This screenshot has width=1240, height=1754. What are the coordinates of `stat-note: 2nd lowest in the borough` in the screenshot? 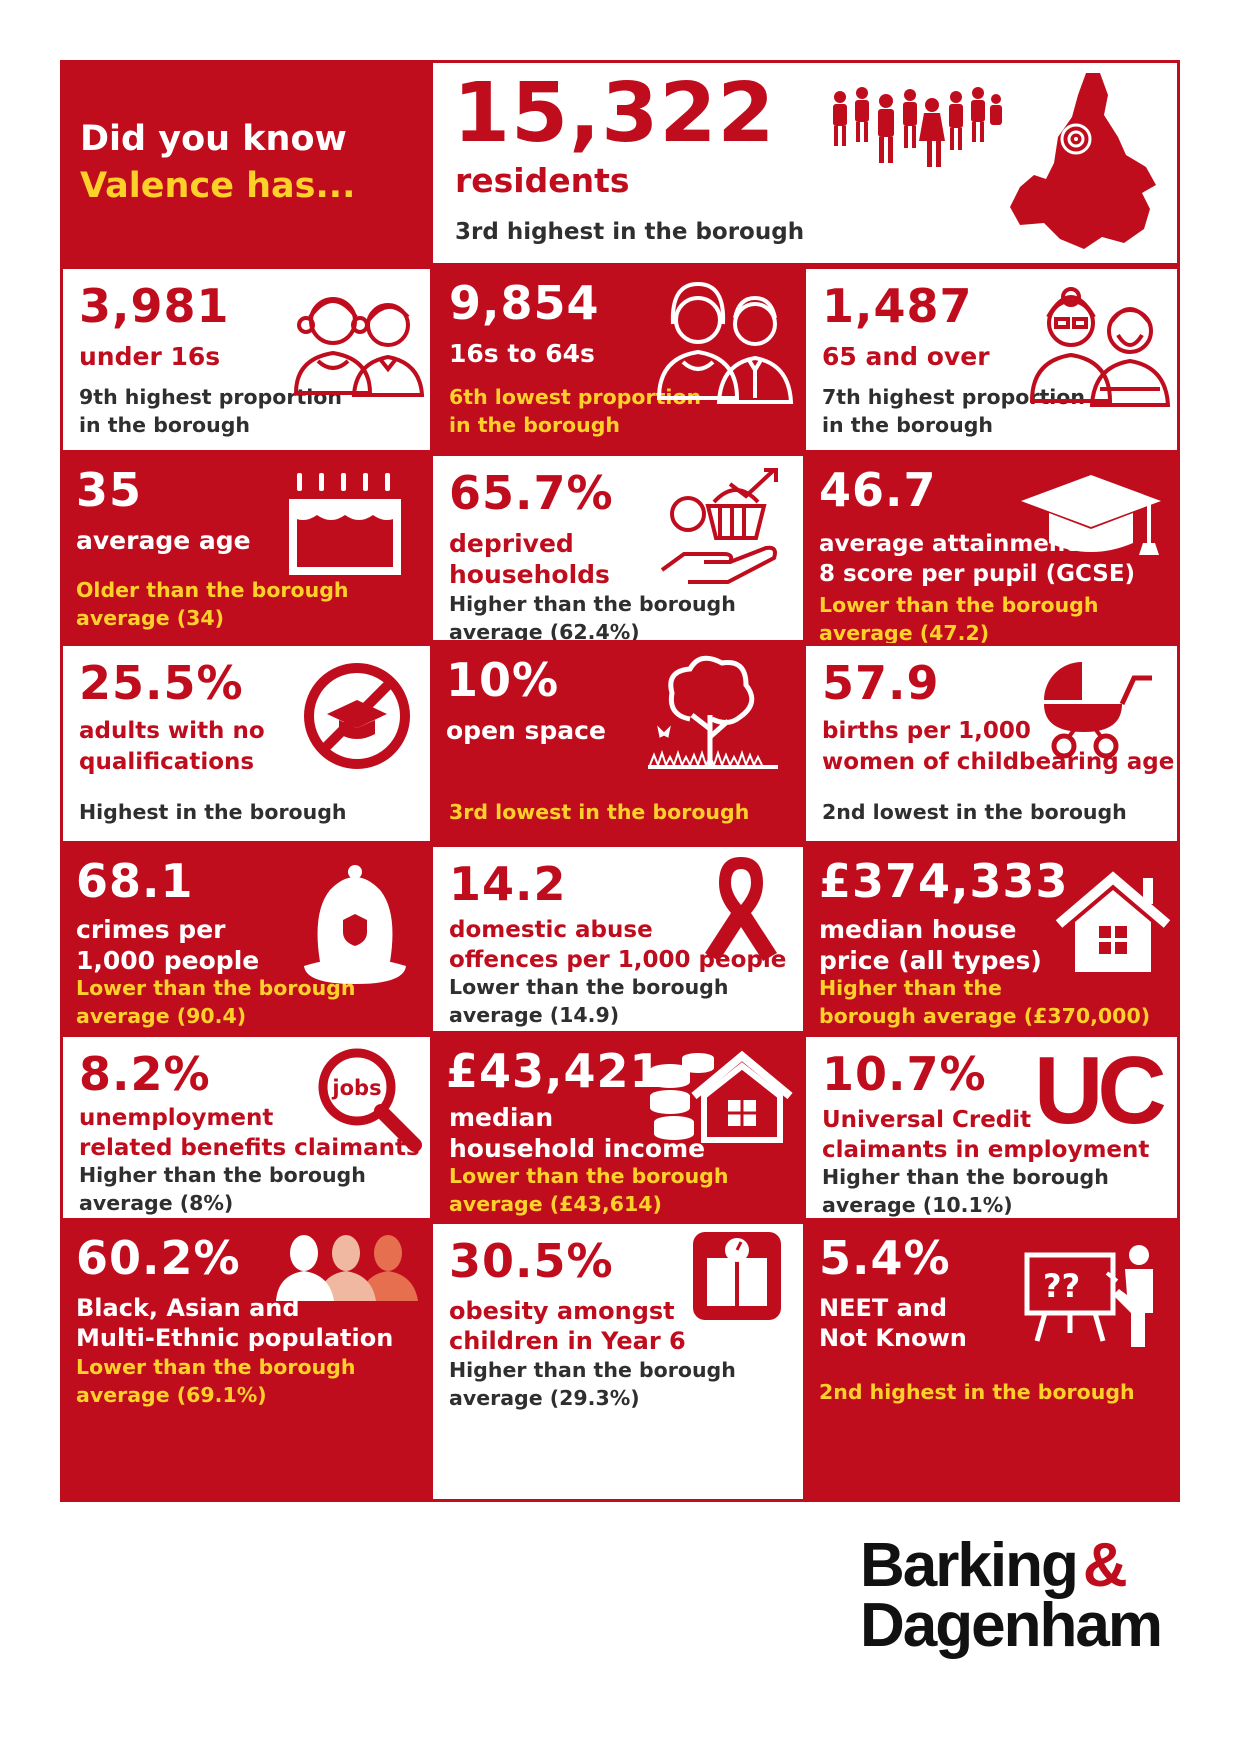 It's located at (974, 812).